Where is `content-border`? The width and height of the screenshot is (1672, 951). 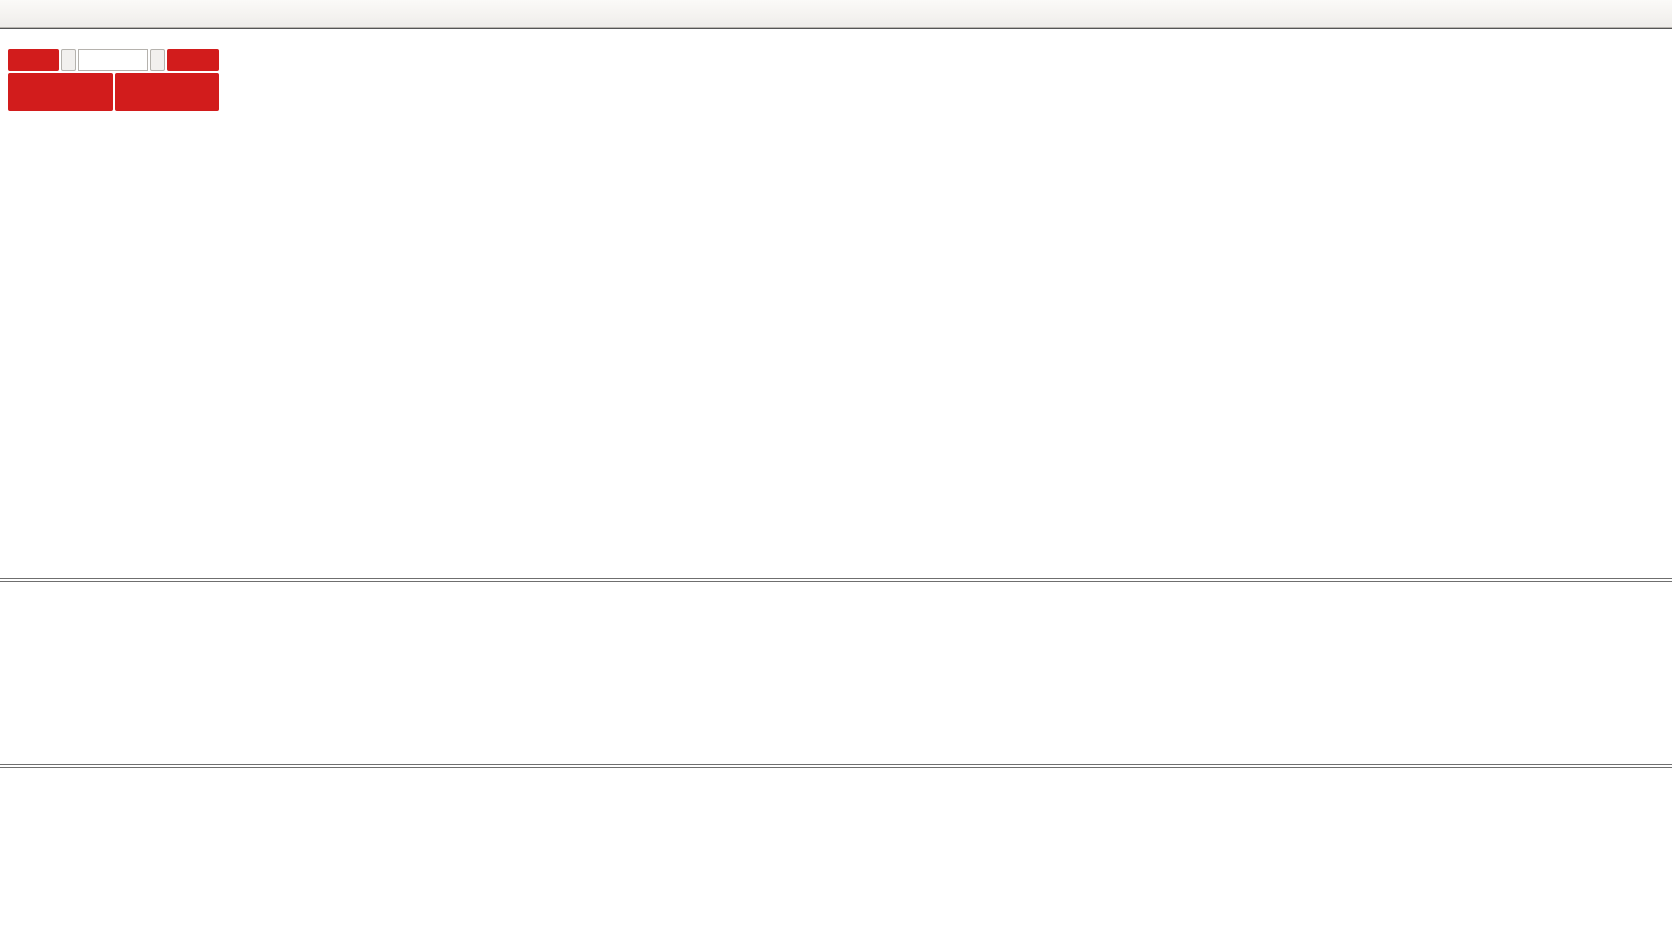 content-border is located at coordinates (836, 28).